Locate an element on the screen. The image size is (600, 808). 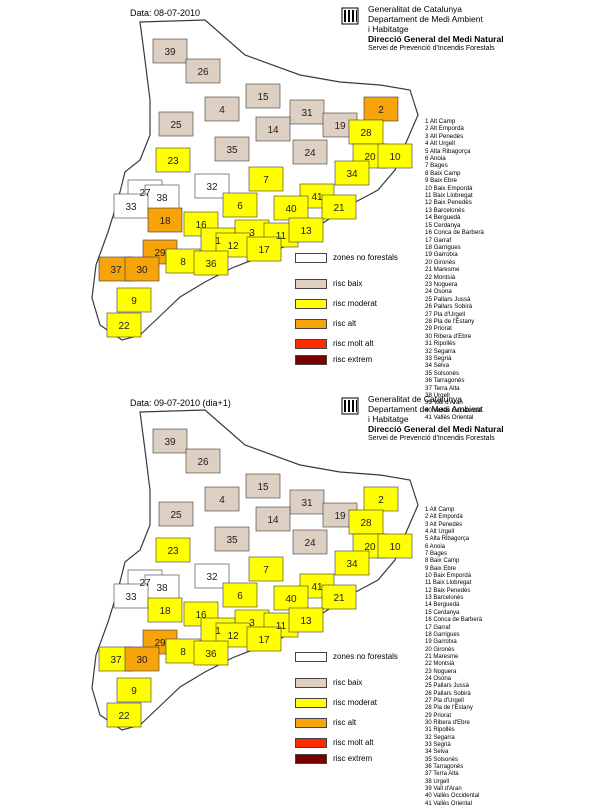
comarca-number-label: 40 is located at coordinates (291, 599).